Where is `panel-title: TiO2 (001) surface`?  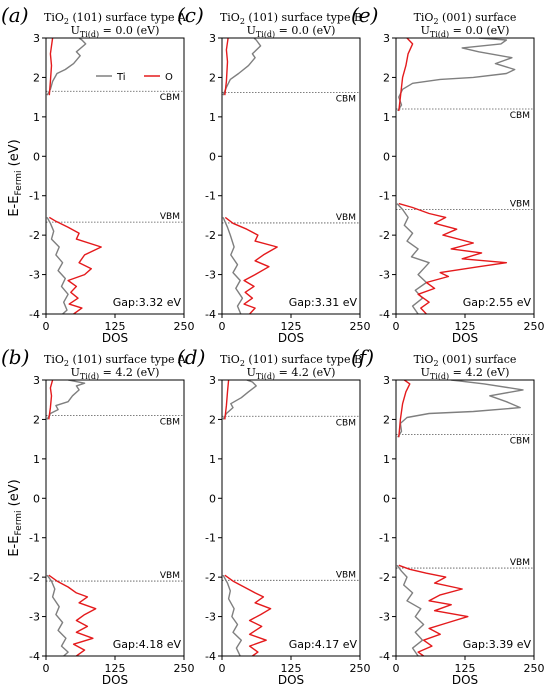 panel-title: TiO2 (001) surface is located at coordinates (465, 18).